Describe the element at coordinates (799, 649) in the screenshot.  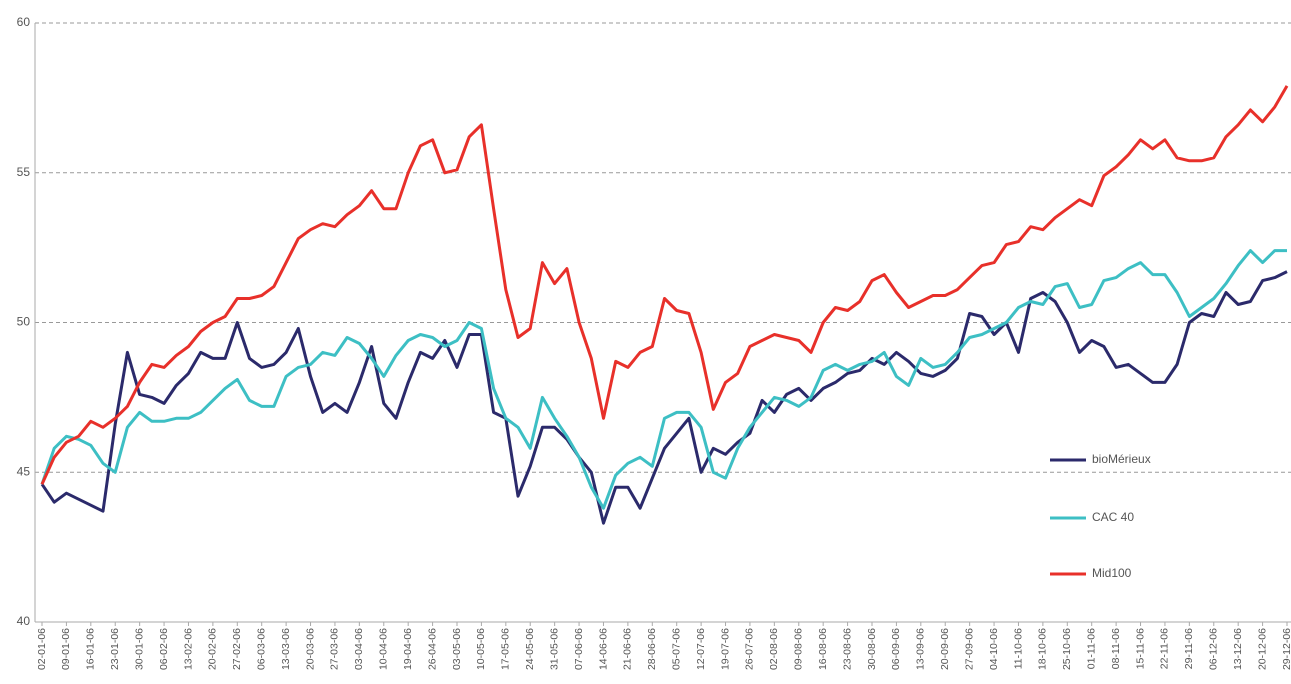
I see `x-tick-label: 09-08-06` at that location.